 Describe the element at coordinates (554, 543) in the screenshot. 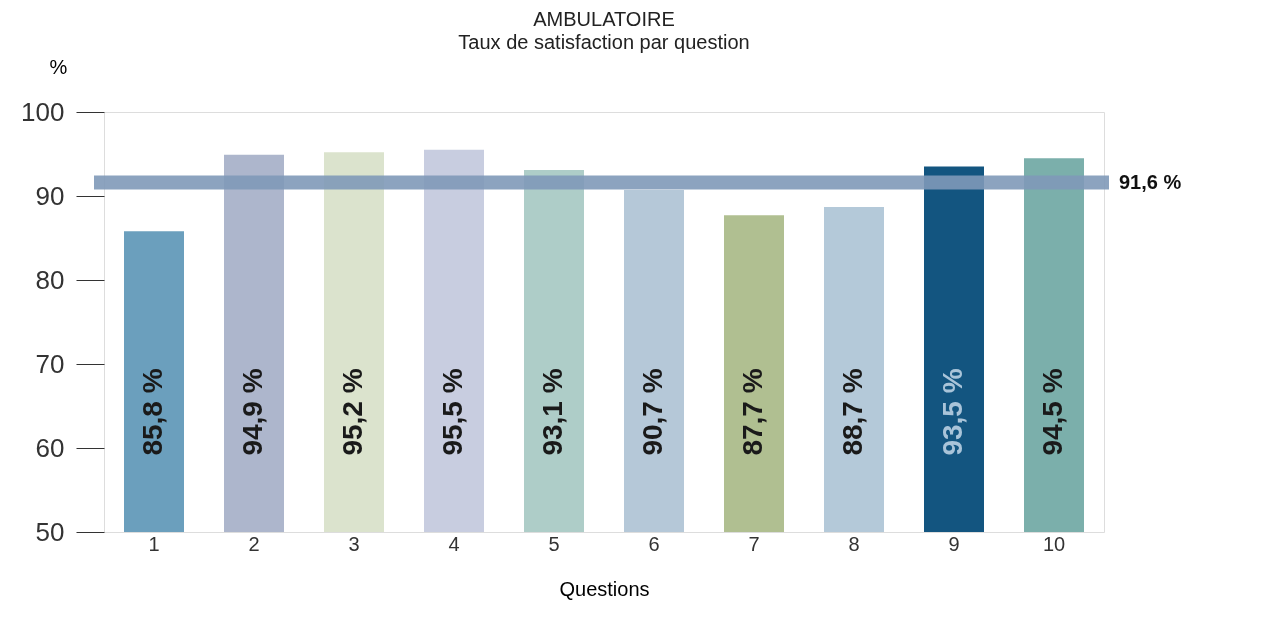

I see `x-tick-label: 5` at that location.